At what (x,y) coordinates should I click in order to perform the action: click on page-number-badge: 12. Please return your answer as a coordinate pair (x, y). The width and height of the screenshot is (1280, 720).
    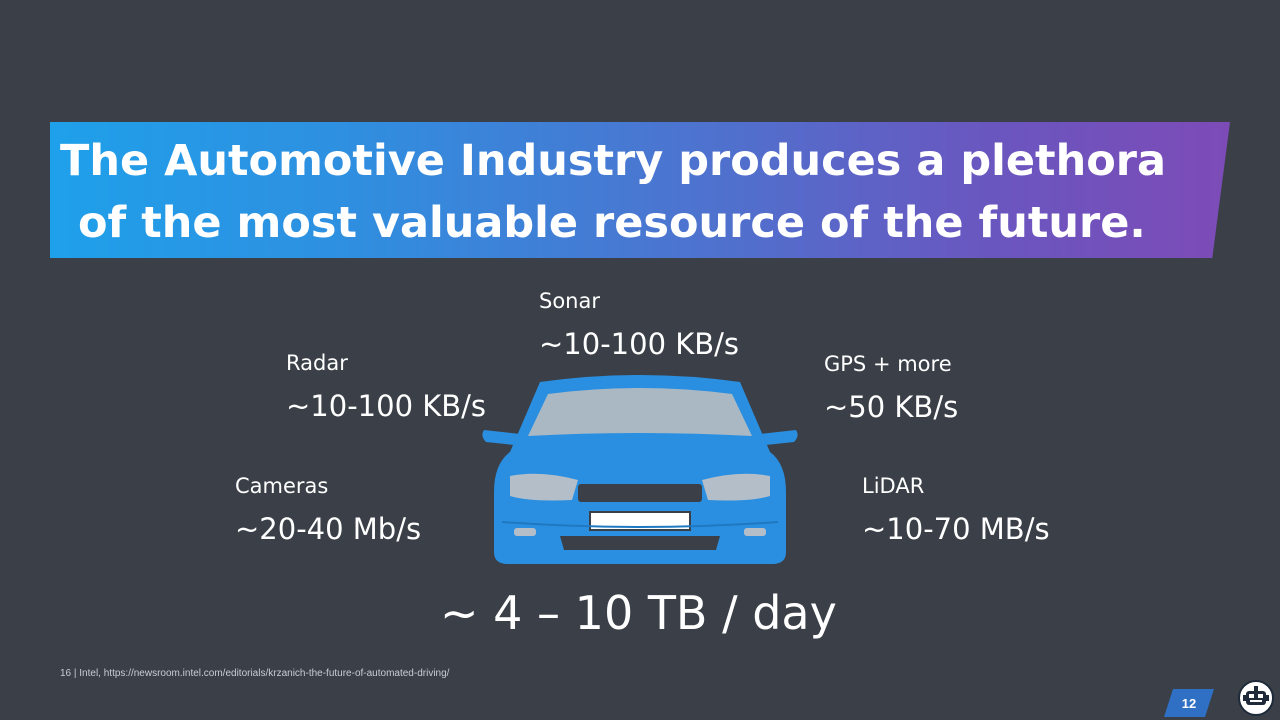
    Looking at the image, I should click on (1189, 703).